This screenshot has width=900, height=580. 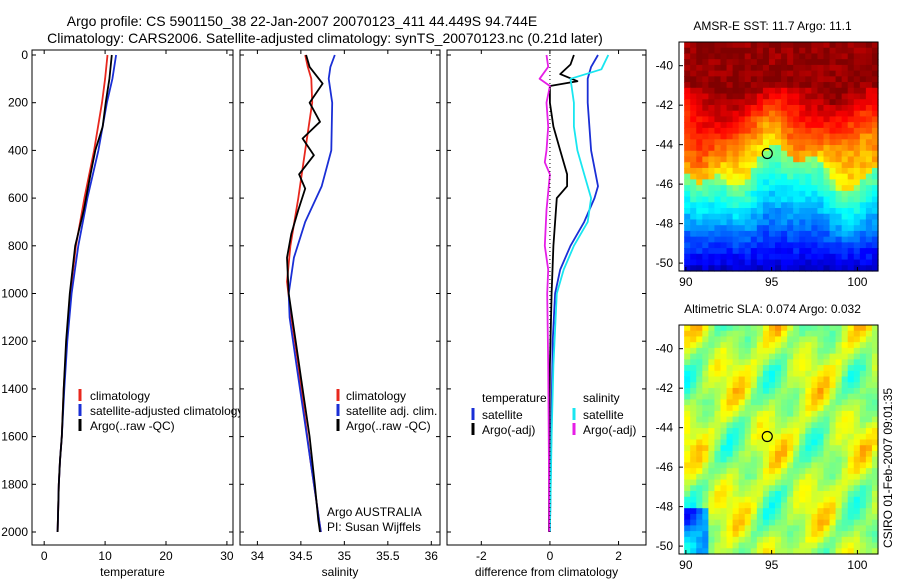 What do you see at coordinates (44, 556) in the screenshot?
I see `temp-xtick-label: 0` at bounding box center [44, 556].